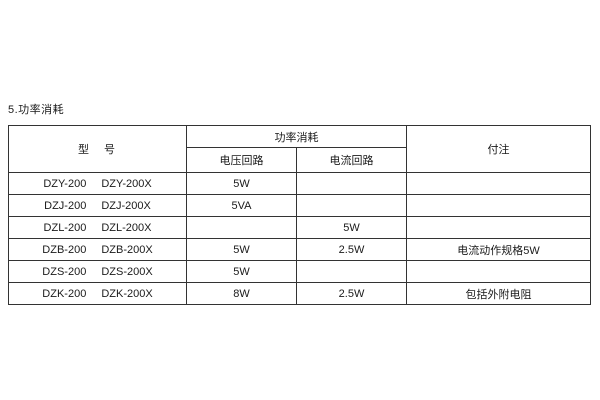  Describe the element at coordinates (351, 160) in the screenshot. I see `col-header-current-circuit: 电流回路` at that location.